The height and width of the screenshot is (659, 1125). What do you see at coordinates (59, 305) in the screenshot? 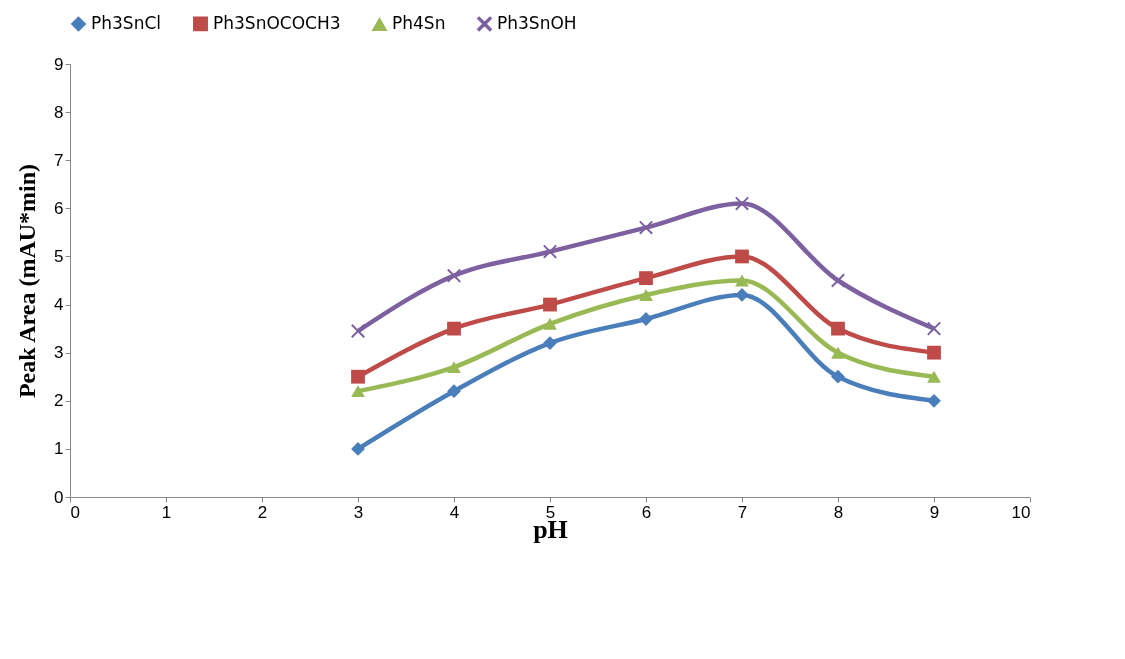
I see `y-tick-label: 4` at bounding box center [59, 305].